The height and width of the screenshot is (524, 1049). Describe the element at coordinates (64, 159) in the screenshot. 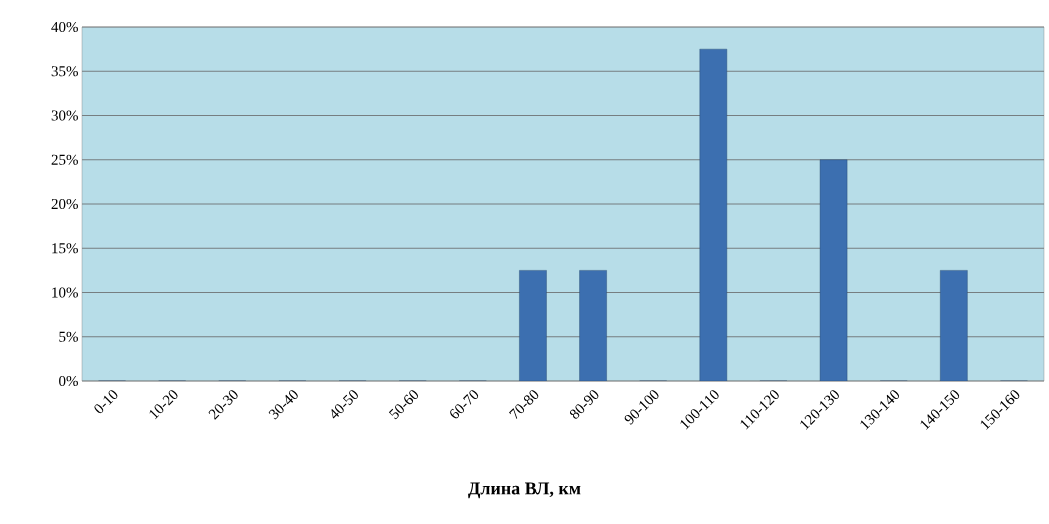

I see `y-tick-label: 25%` at that location.